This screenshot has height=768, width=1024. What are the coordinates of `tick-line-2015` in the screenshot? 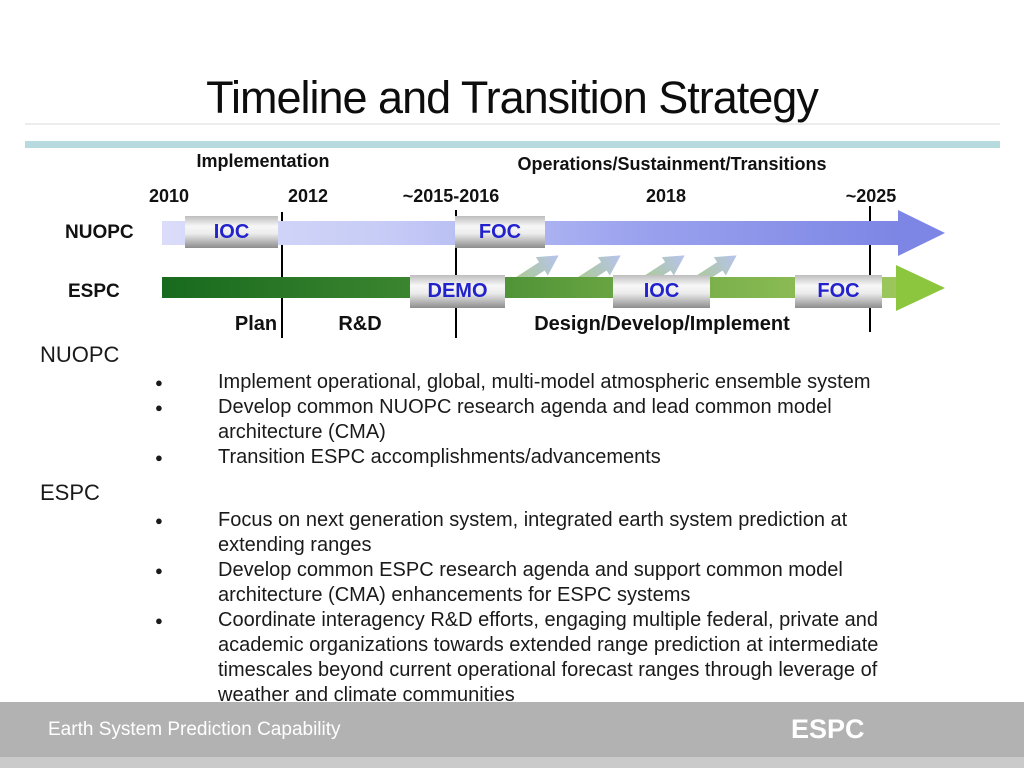 It's located at (456, 274).